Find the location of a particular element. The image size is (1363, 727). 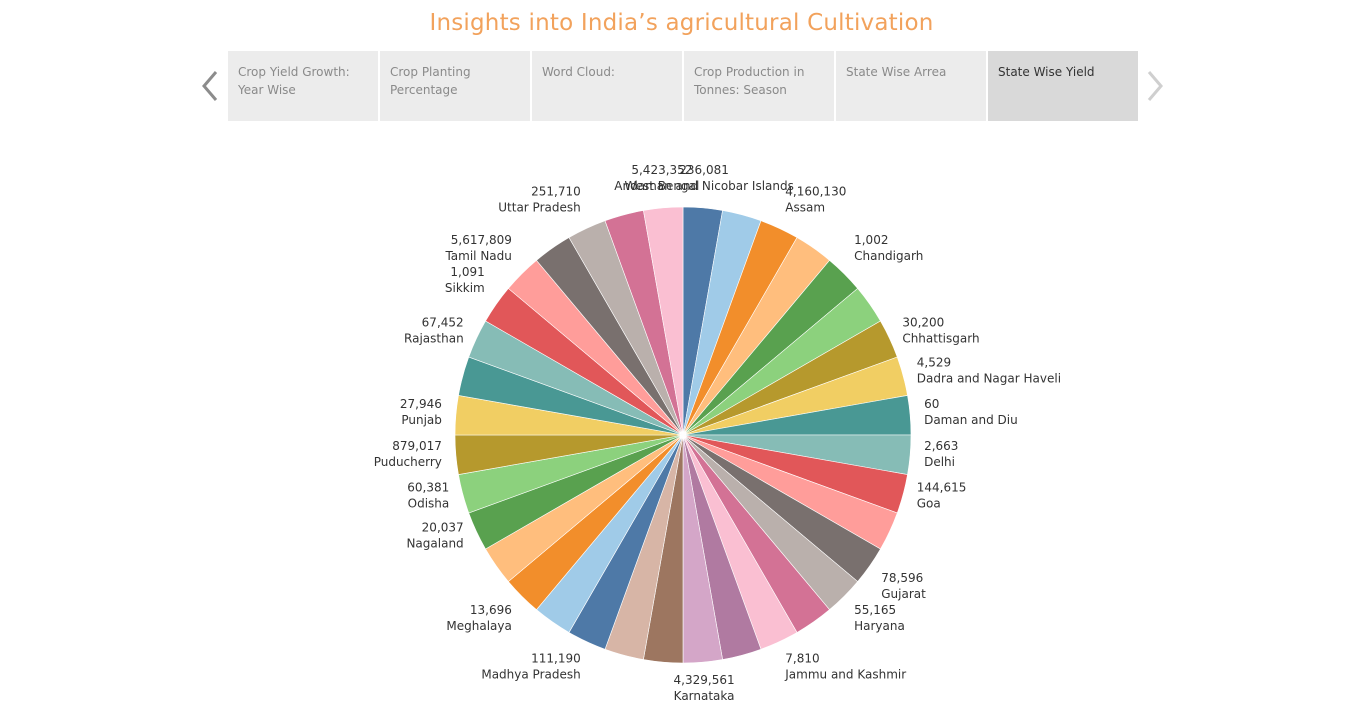

slice-value-label: 144,615 is located at coordinates (942, 488).